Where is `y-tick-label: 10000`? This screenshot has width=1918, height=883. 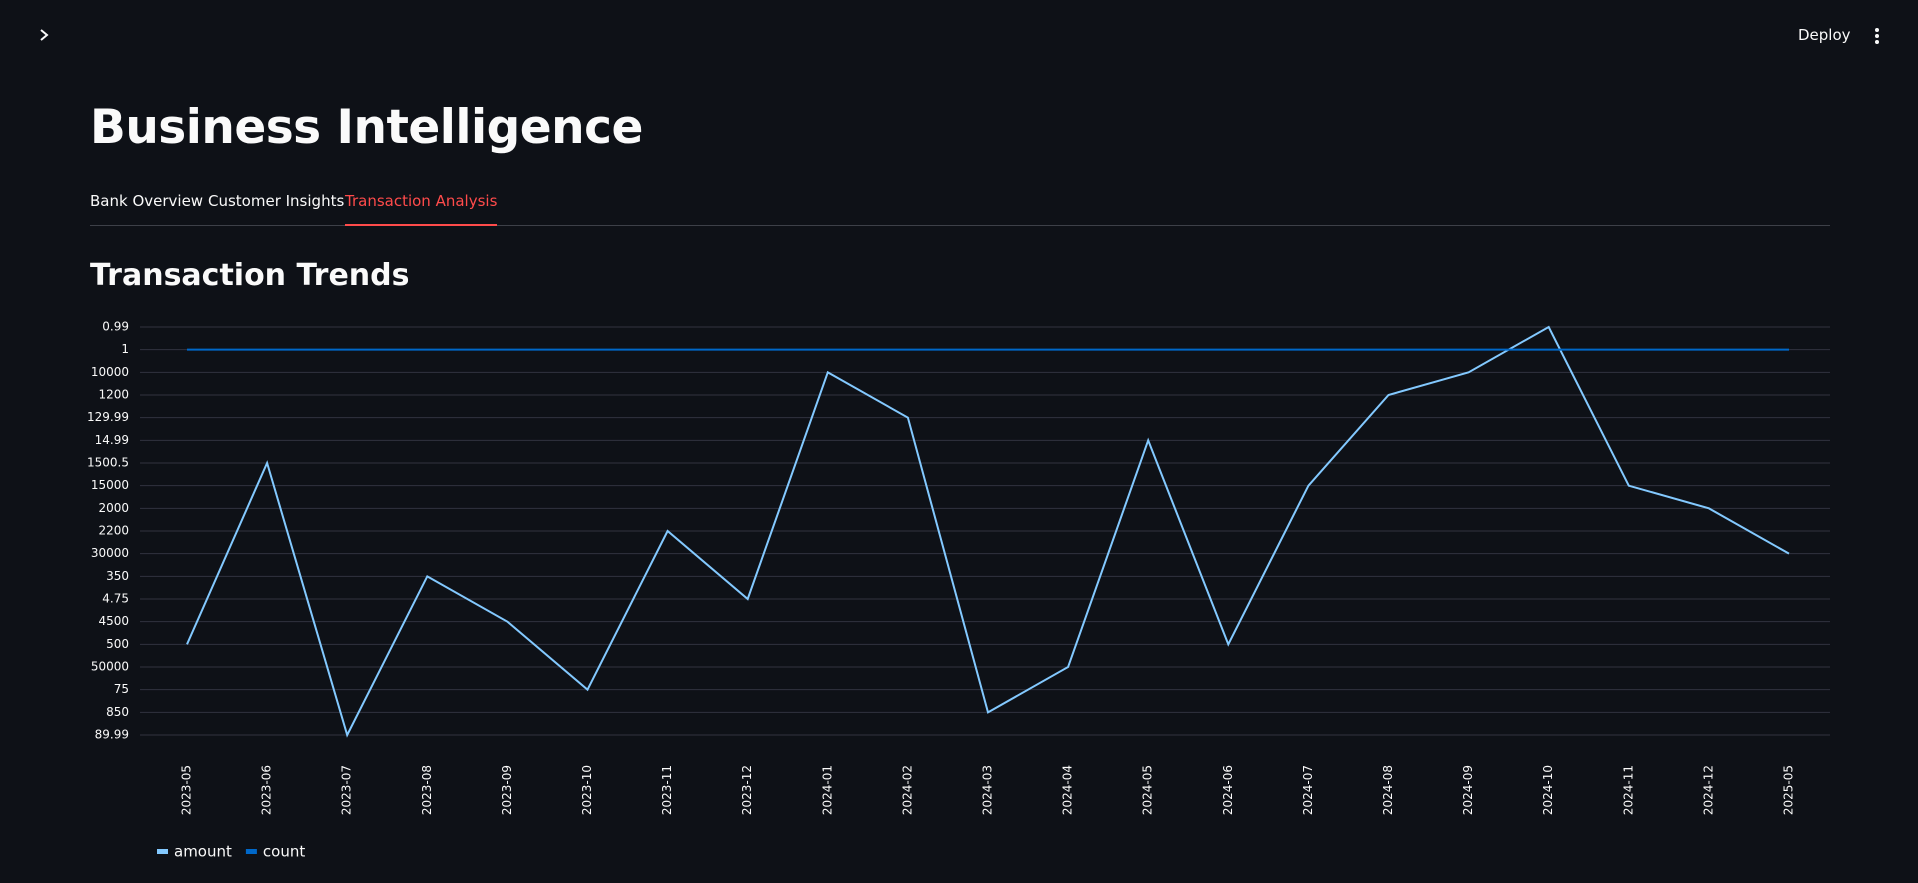
y-tick-label: 10000 is located at coordinates (110, 372).